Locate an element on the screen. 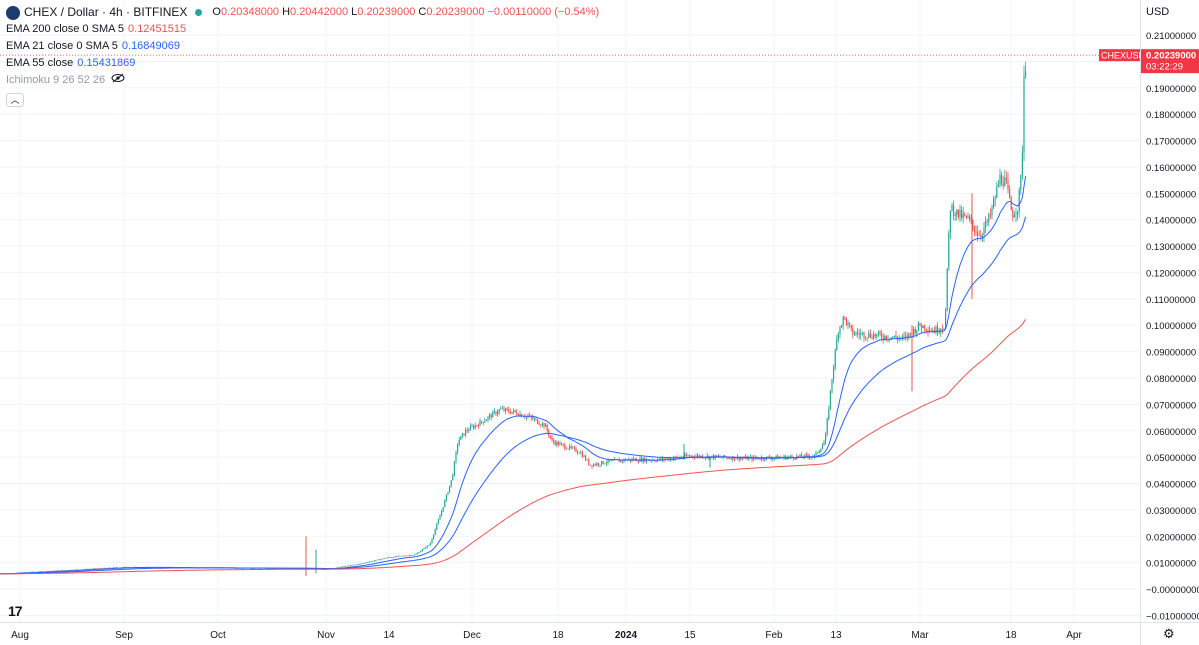 The height and width of the screenshot is (645, 1199). gear-icon: ⚙ is located at coordinates (1169, 633).